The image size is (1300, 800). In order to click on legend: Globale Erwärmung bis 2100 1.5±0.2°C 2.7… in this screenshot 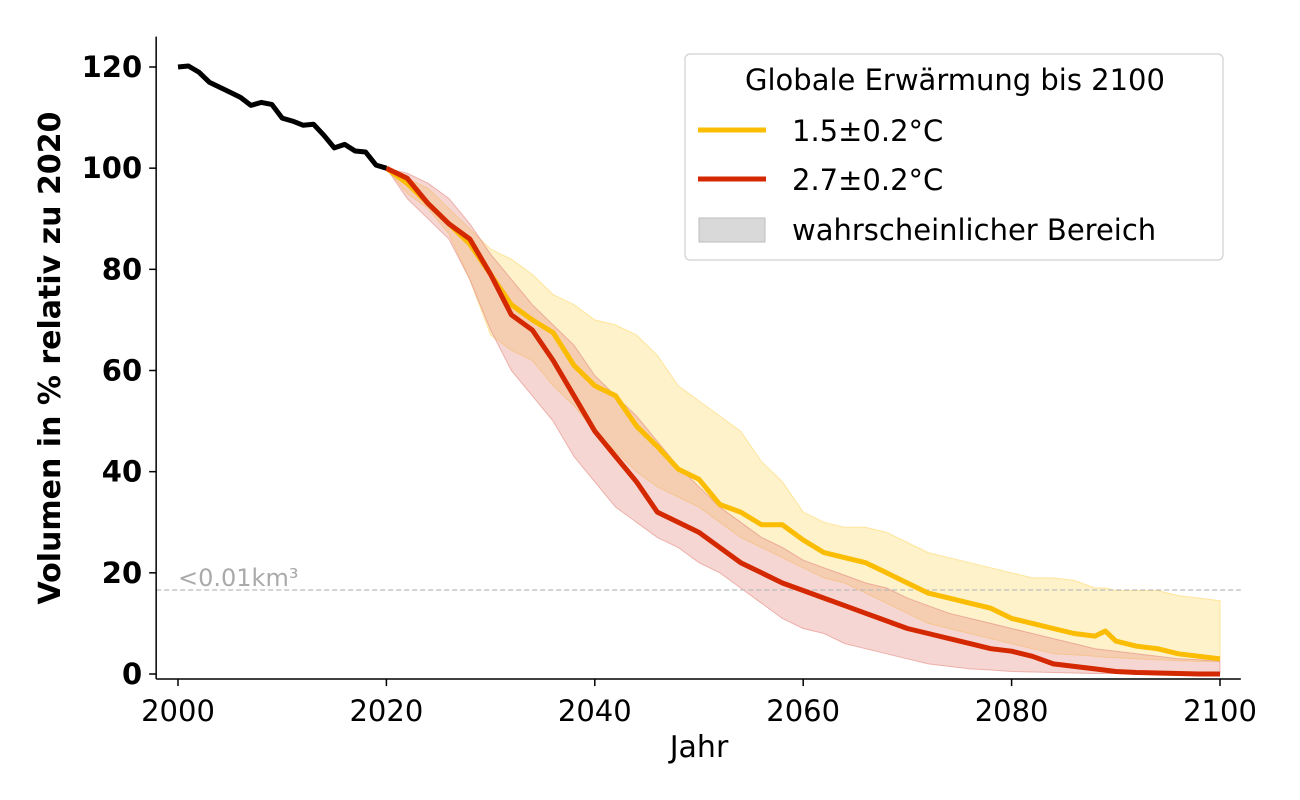, I will do `click(954, 157)`.